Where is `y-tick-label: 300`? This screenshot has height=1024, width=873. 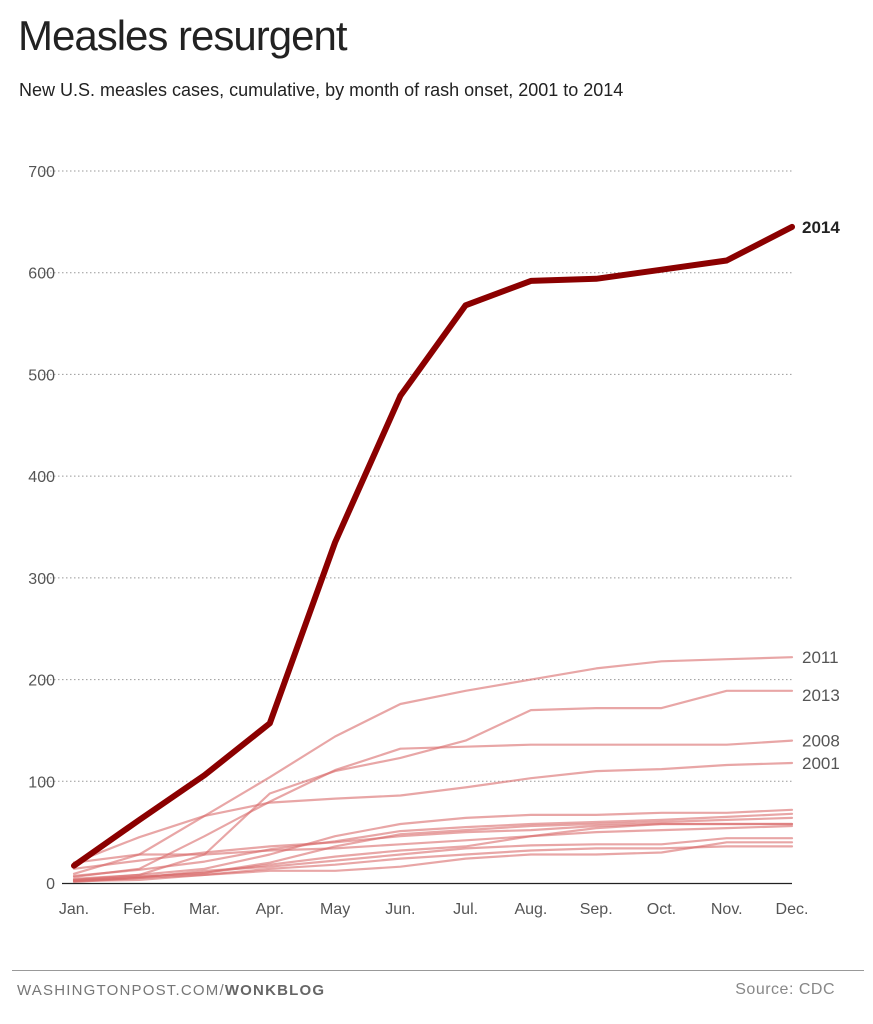 y-tick-label: 300 is located at coordinates (41, 579).